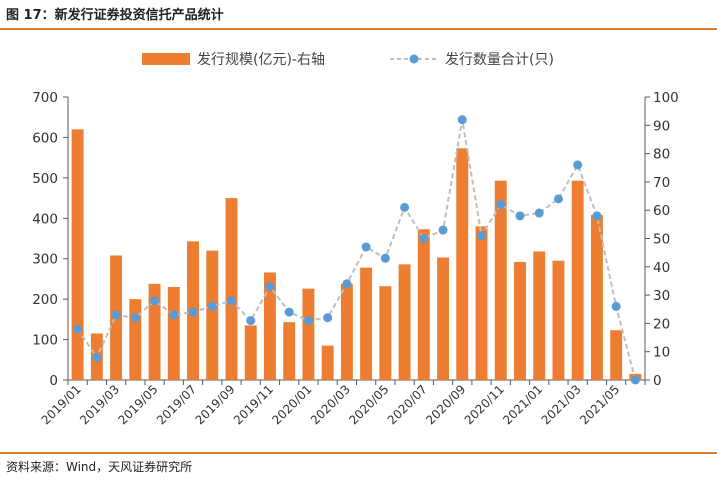 The image size is (717, 480). I want to click on legend: 发行规模(亿元)-右轴 发行数量合计(只), so click(348, 60).